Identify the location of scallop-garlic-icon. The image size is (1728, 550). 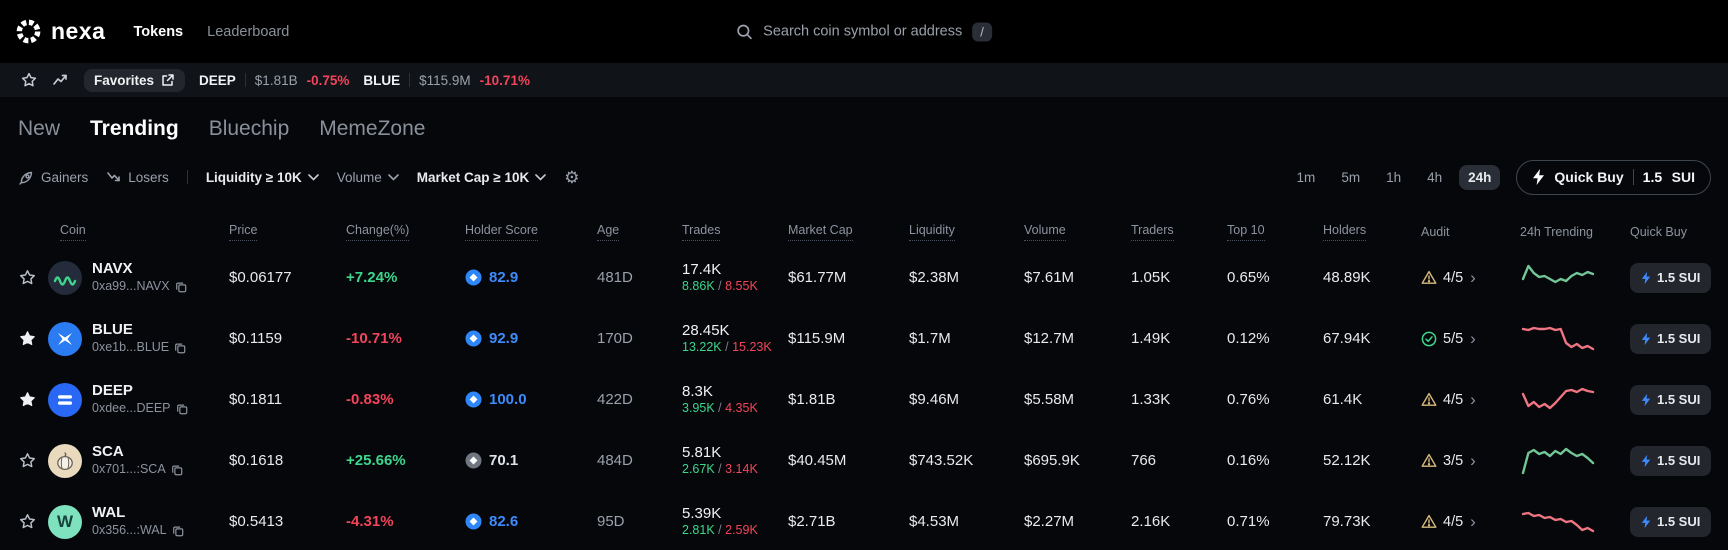
(65, 460).